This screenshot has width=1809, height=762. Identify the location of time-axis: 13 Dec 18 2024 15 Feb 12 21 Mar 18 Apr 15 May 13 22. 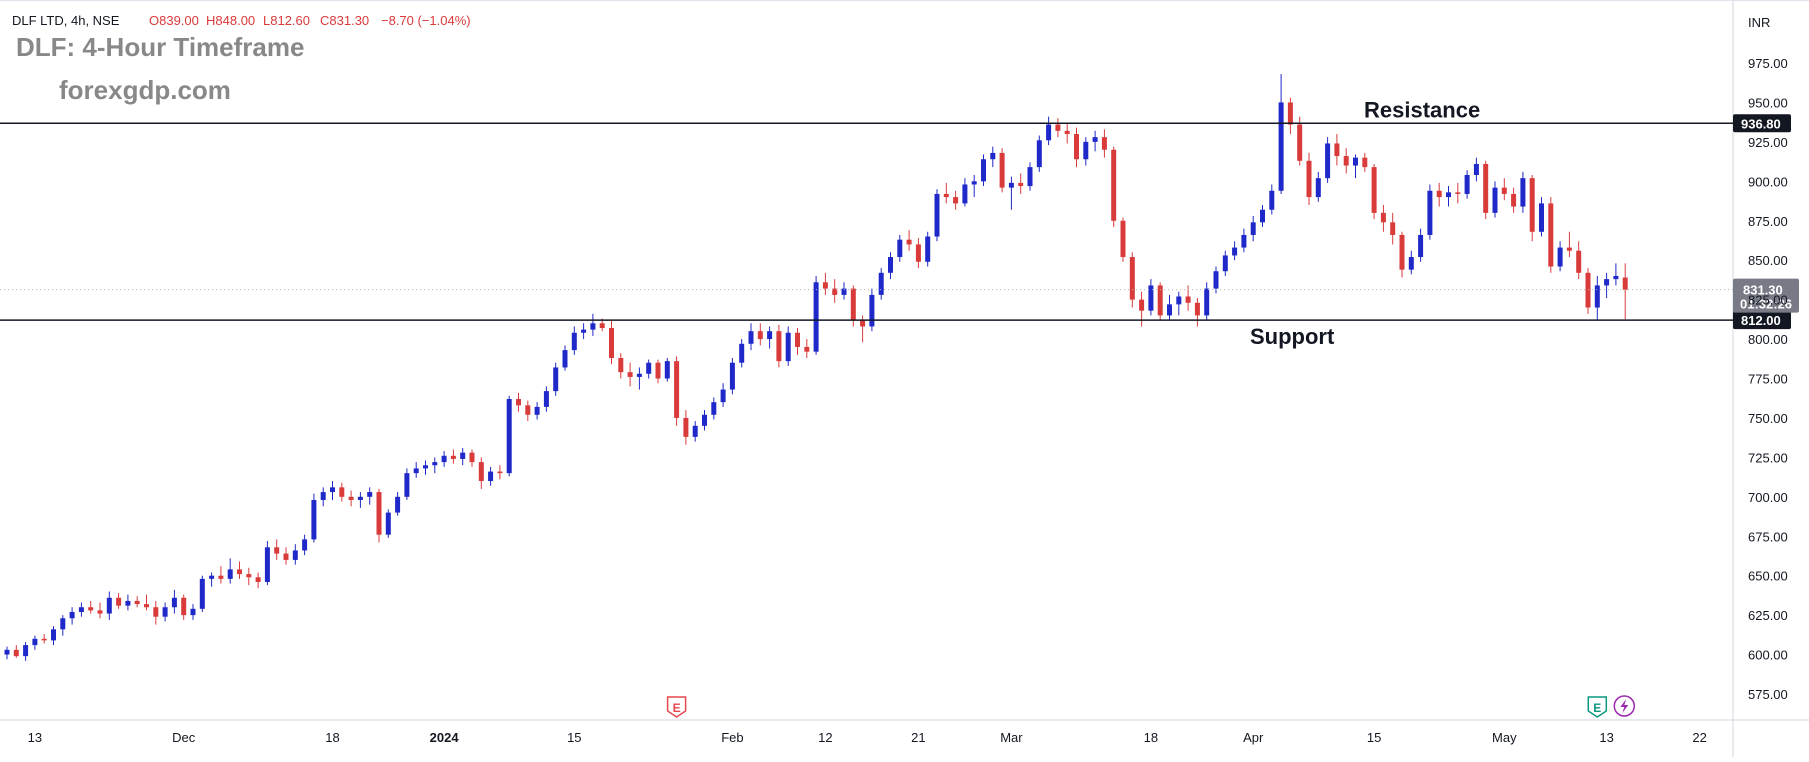
(867, 737).